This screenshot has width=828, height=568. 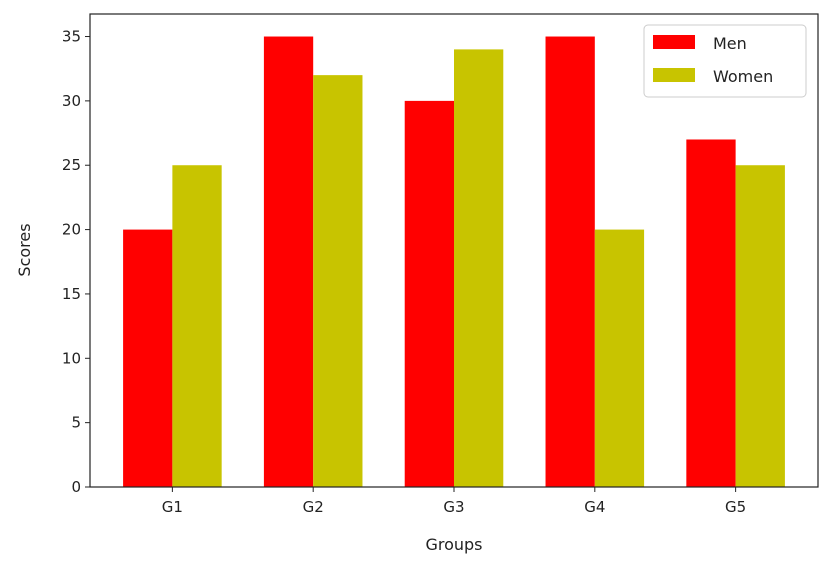 What do you see at coordinates (619, 358) in the screenshot?
I see `bar-women-g4` at bounding box center [619, 358].